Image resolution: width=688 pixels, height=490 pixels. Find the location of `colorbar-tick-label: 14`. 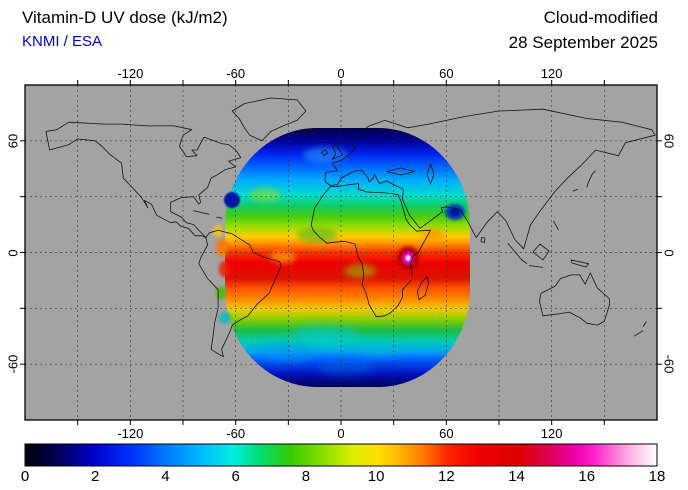

colorbar-tick-label: 14 is located at coordinates (516, 476).